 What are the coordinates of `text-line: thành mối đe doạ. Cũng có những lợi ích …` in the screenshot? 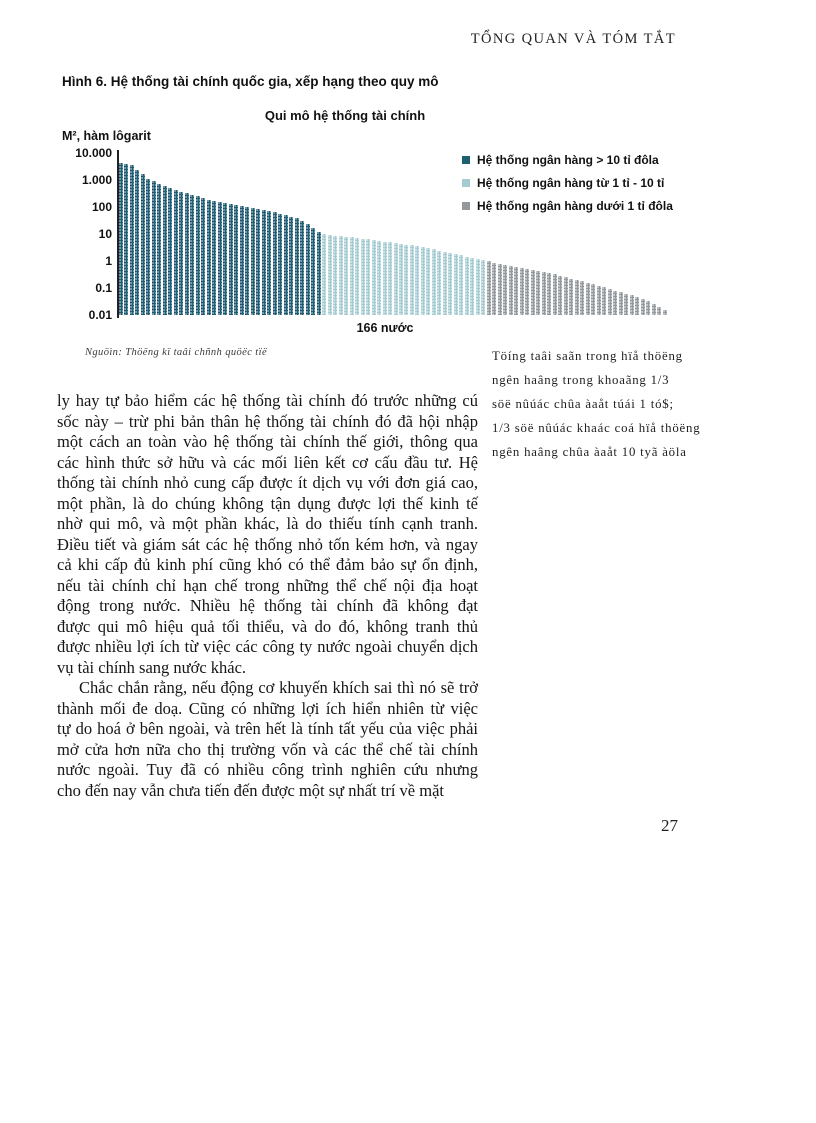 It's located at (267, 708).